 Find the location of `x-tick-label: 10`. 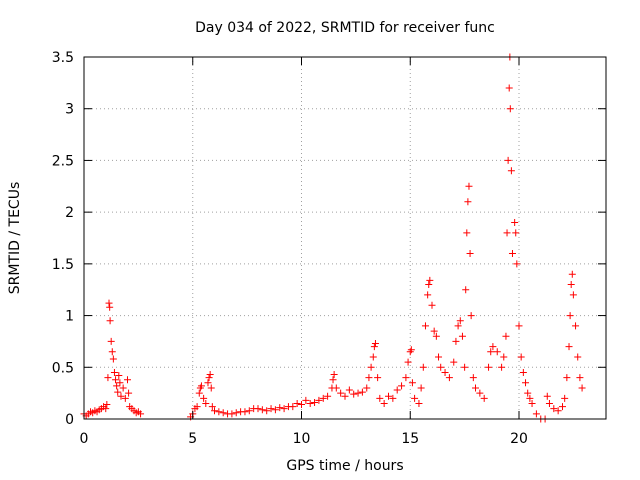

x-tick-label: 10 is located at coordinates (302, 439).